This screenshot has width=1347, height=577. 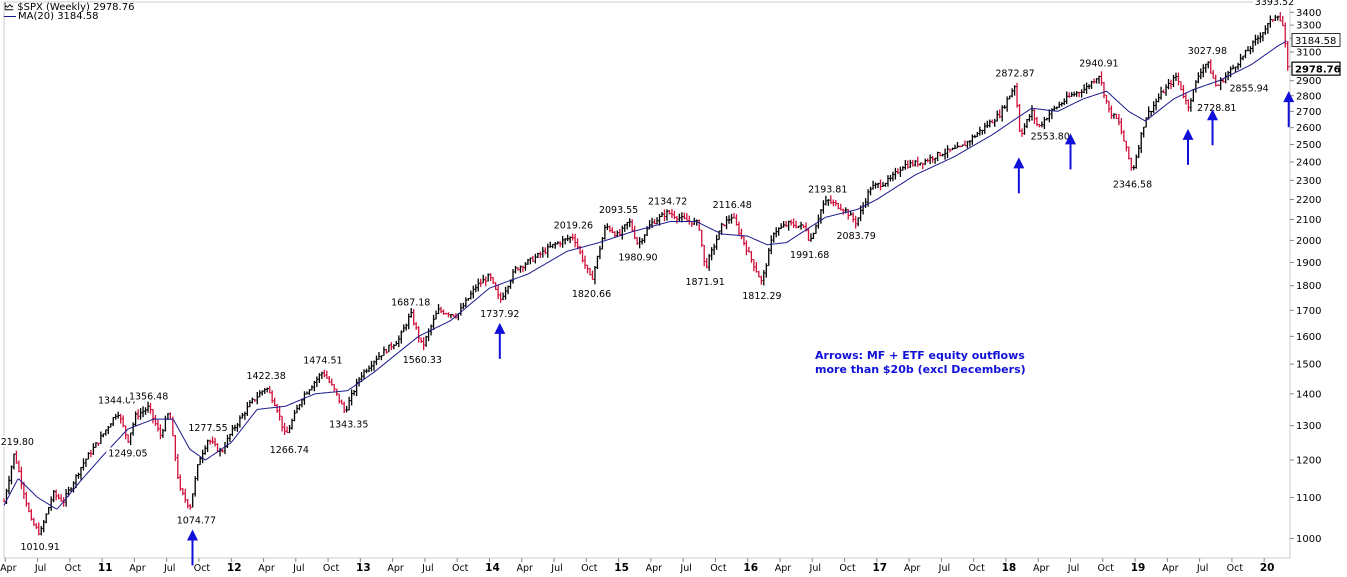 What do you see at coordinates (573, 225) in the screenshot?
I see `value-label: 2019.26` at bounding box center [573, 225].